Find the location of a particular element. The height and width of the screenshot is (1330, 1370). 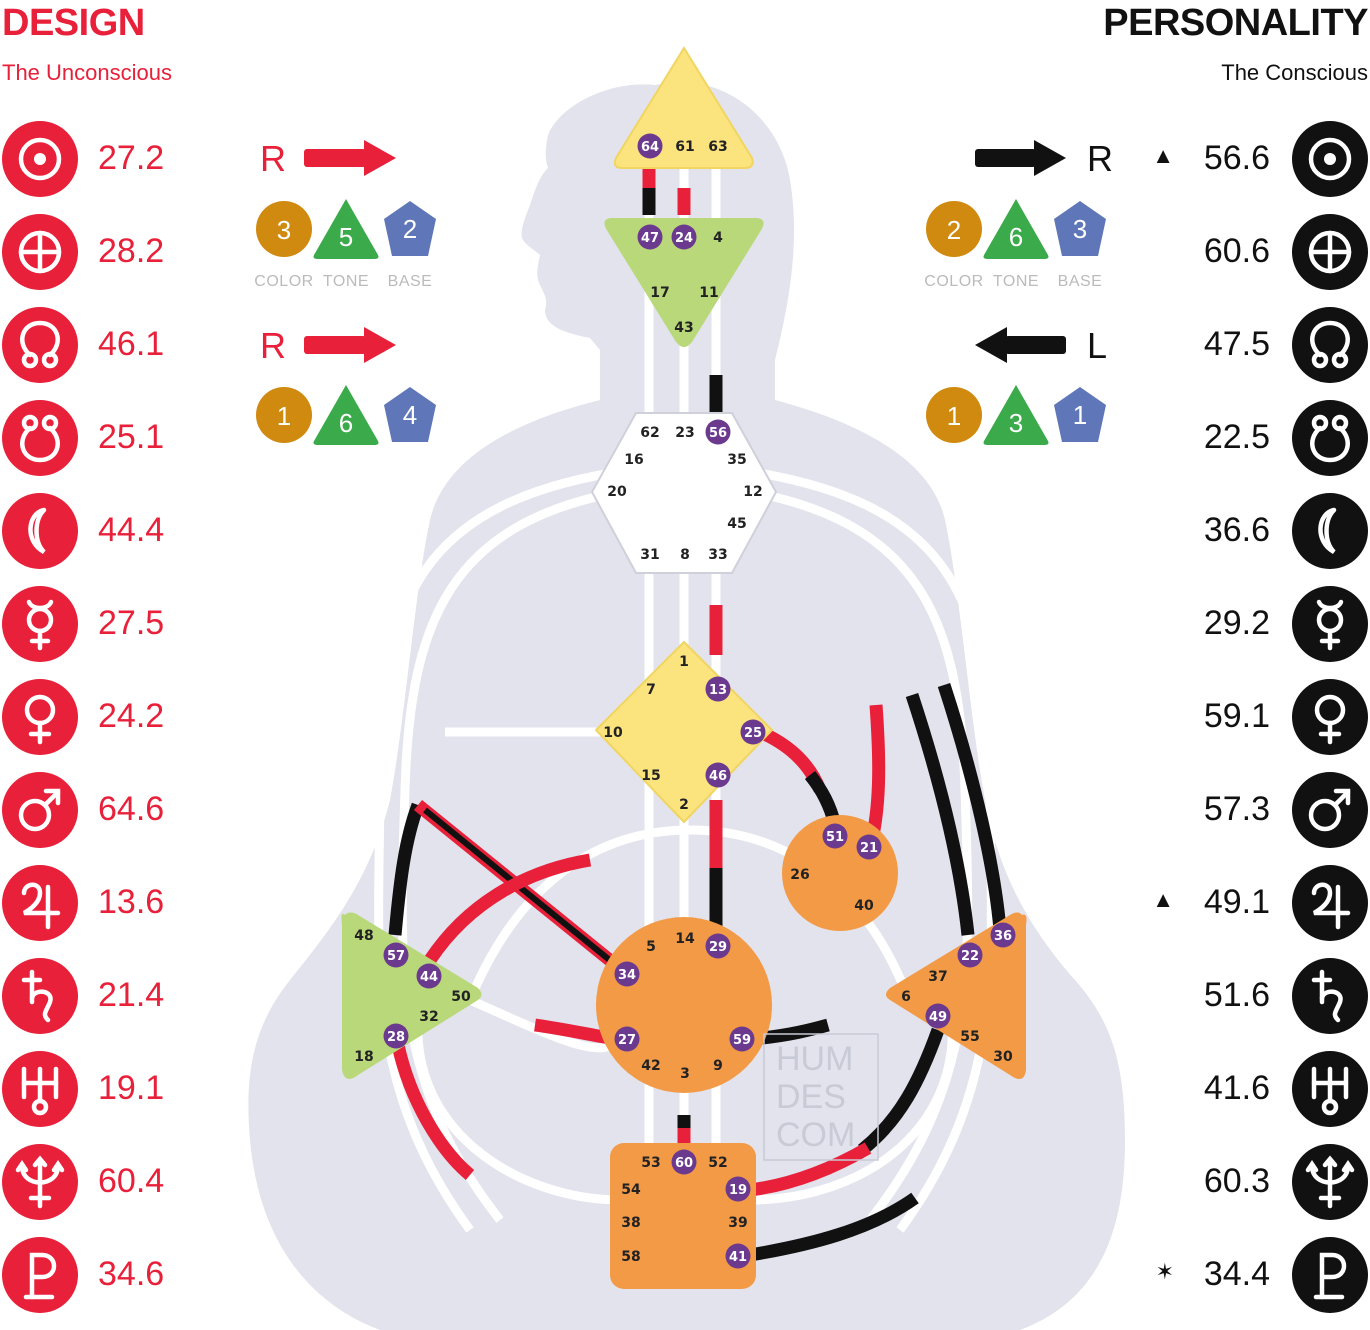

tone-badge is located at coordinates (1016, 415).